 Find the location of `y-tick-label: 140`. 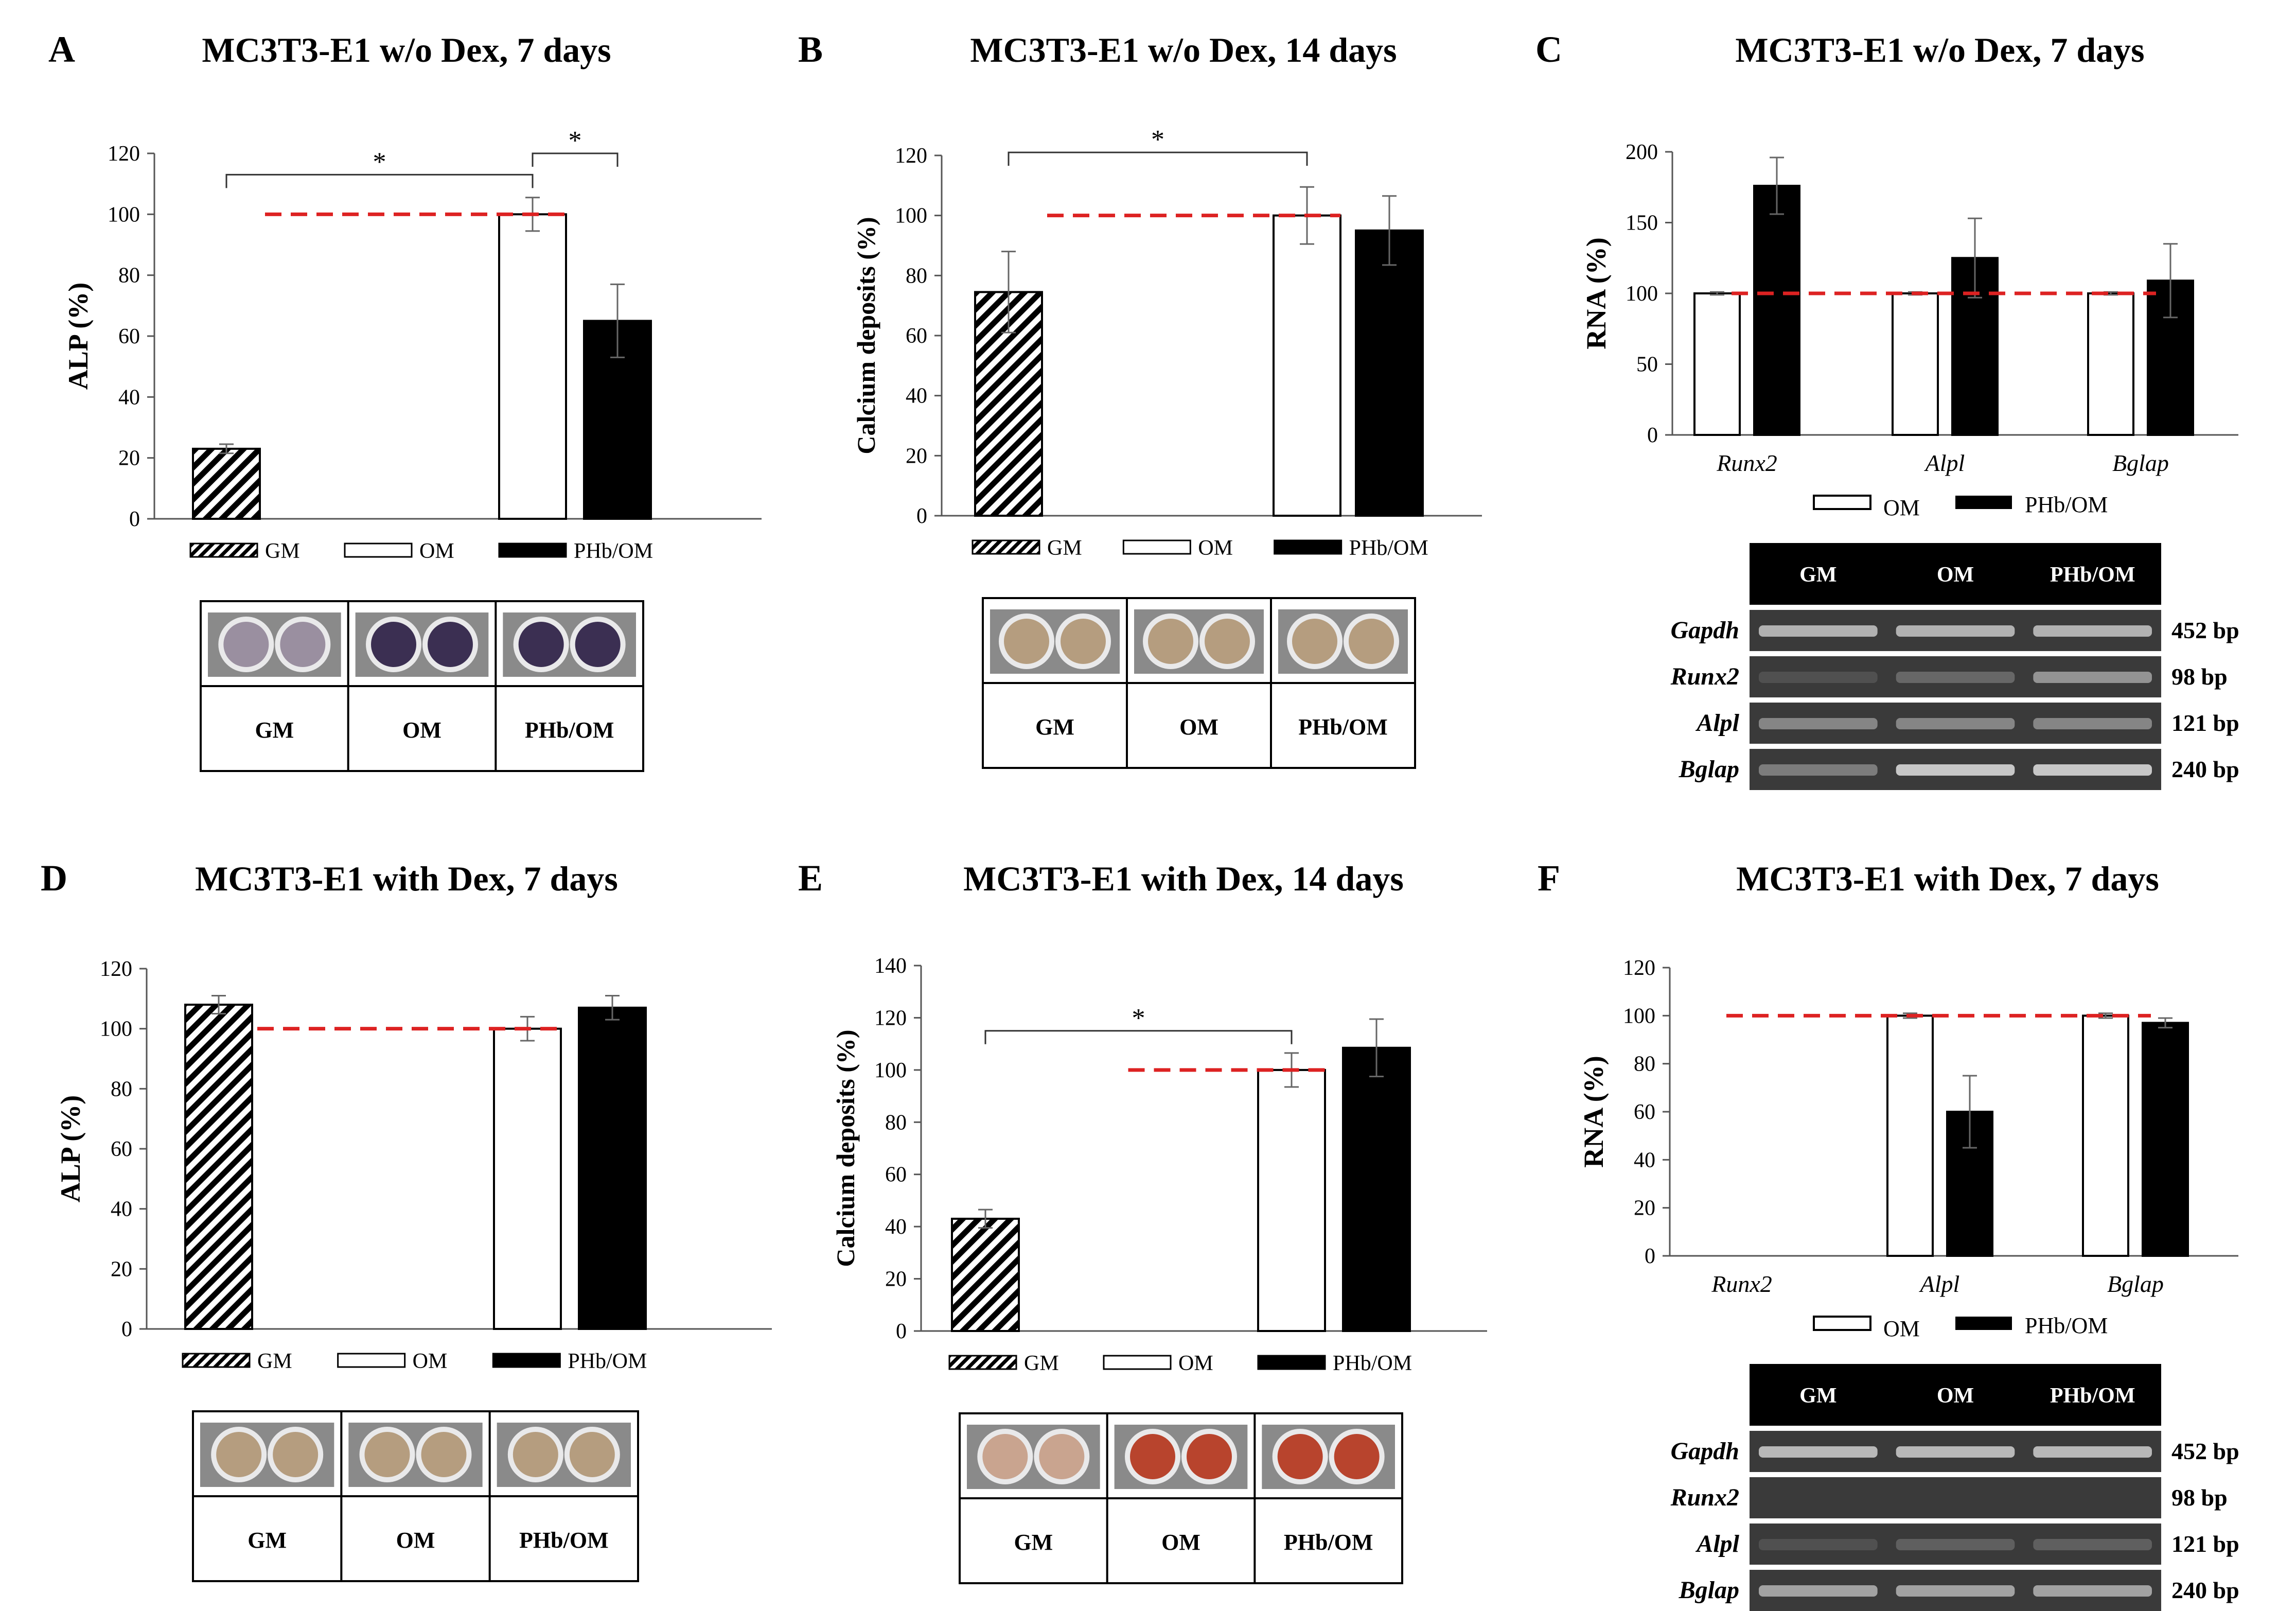

y-tick-label: 140 is located at coordinates (891, 966).